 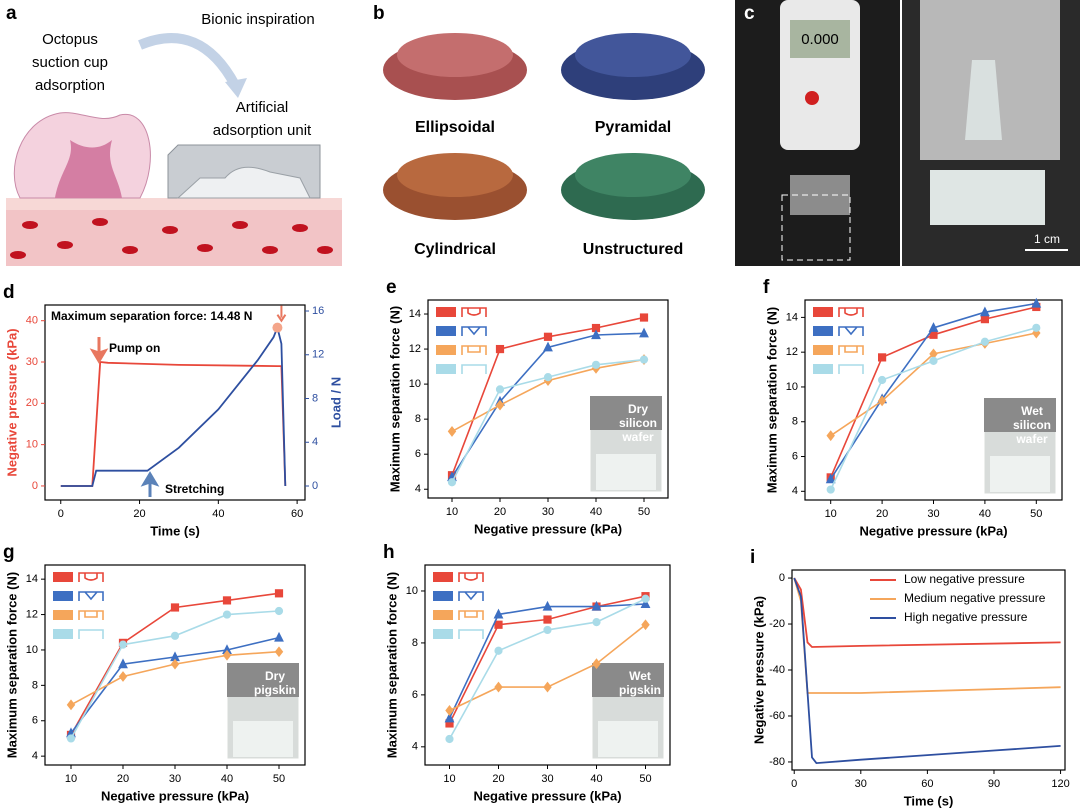 What do you see at coordinates (134, 348) in the screenshot?
I see `annotation: Pump on` at bounding box center [134, 348].